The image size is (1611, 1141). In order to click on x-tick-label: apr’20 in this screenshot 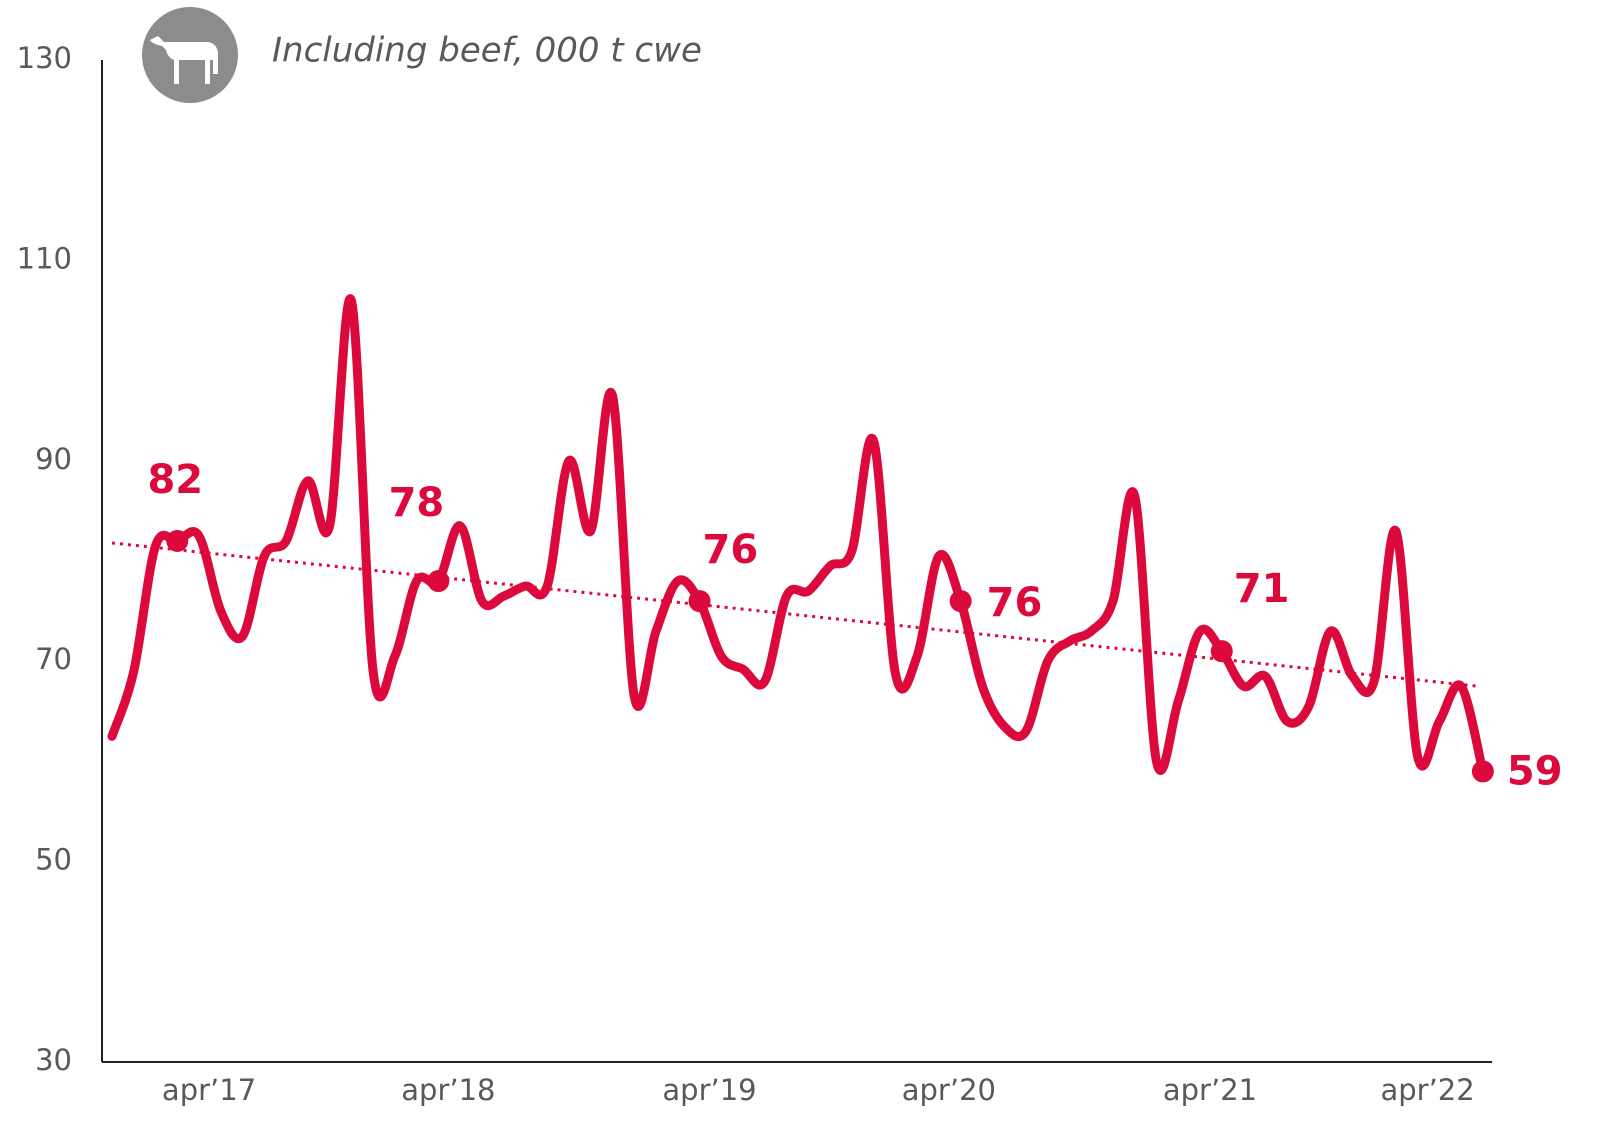, I will do `click(949, 1090)`.